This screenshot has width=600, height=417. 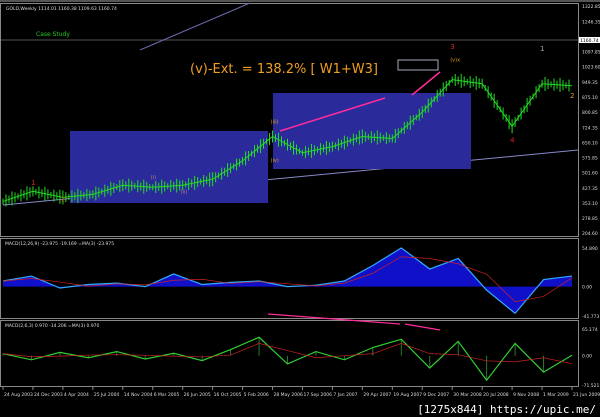 I want to click on watermark: [1275x844] https://upic.me/, so click(x=506, y=409).